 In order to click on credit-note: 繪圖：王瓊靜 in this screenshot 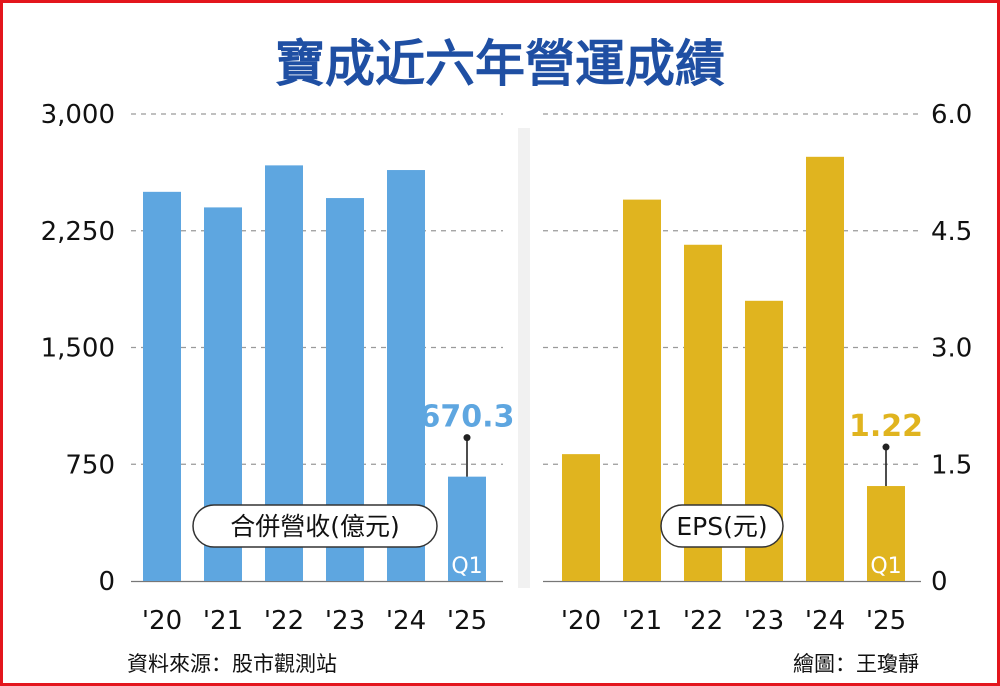, I will do `click(856, 664)`.